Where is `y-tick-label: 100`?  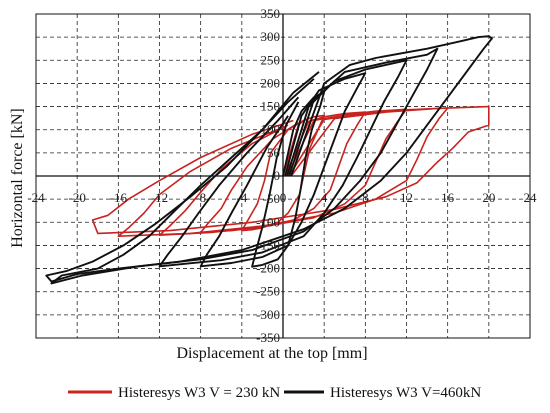
y-tick-label: 100 is located at coordinates (271, 129).